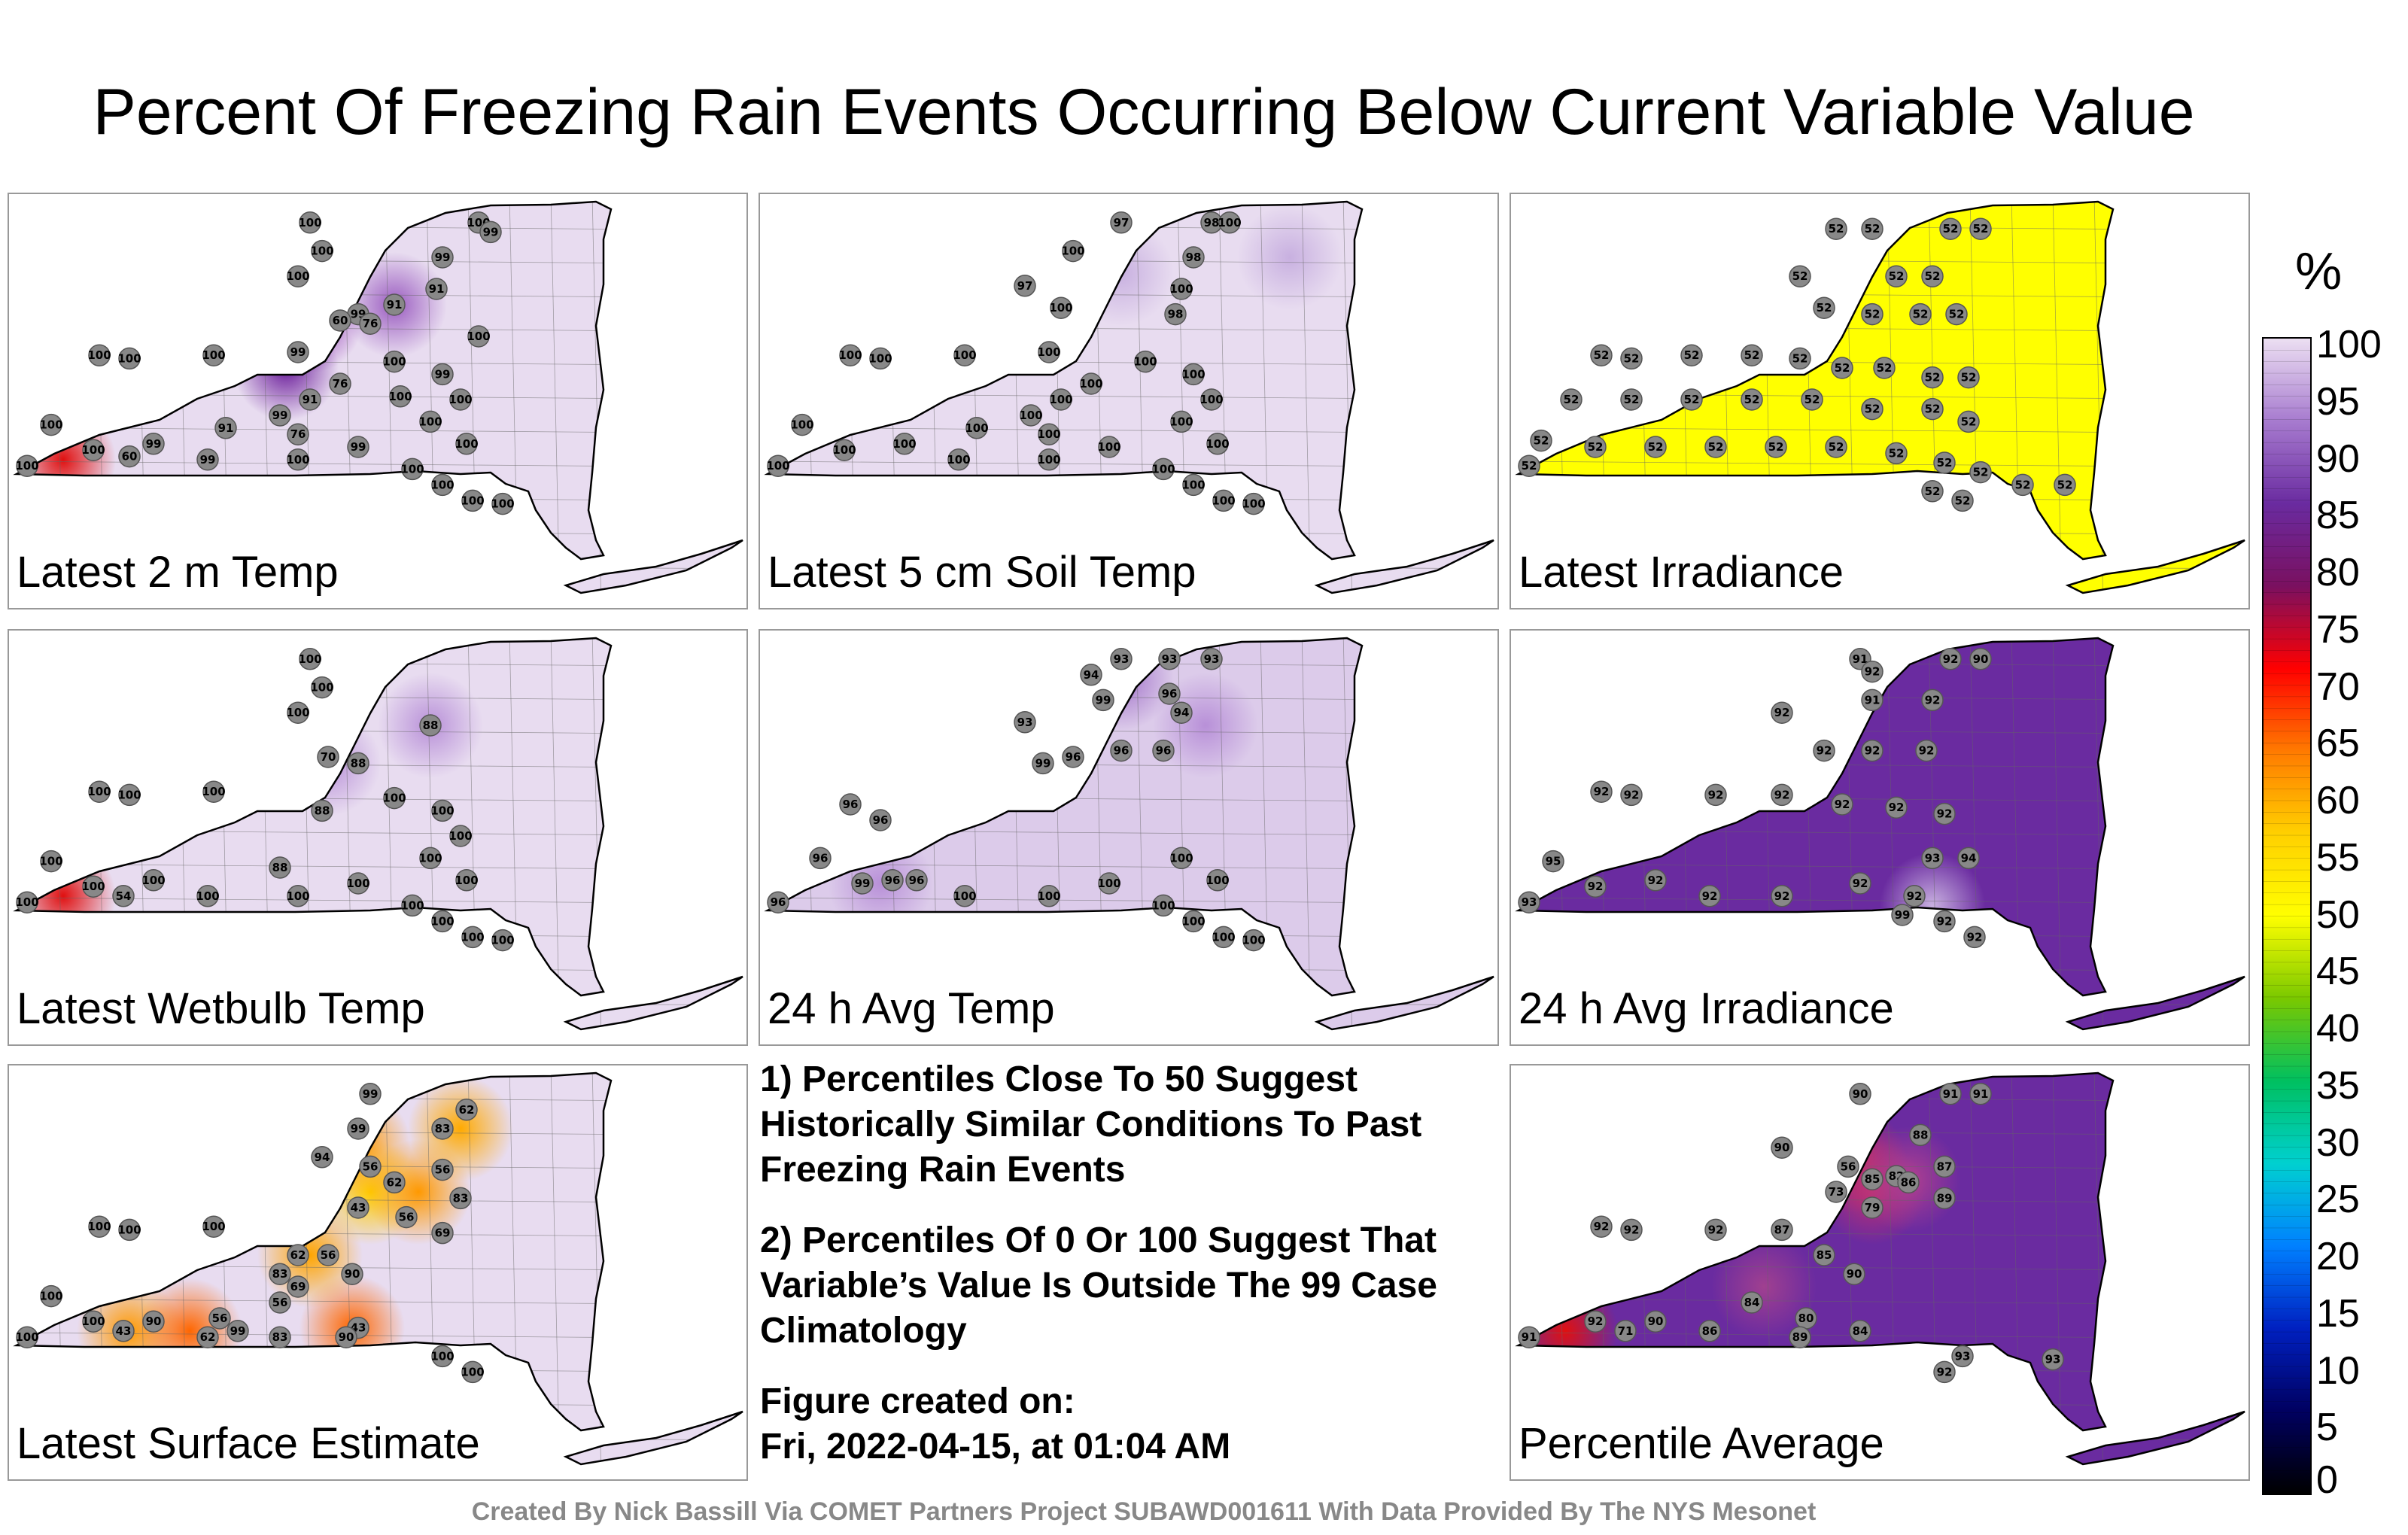  Describe the element at coordinates (1121, 273) in the screenshot. I see `anomaly-blob` at that location.